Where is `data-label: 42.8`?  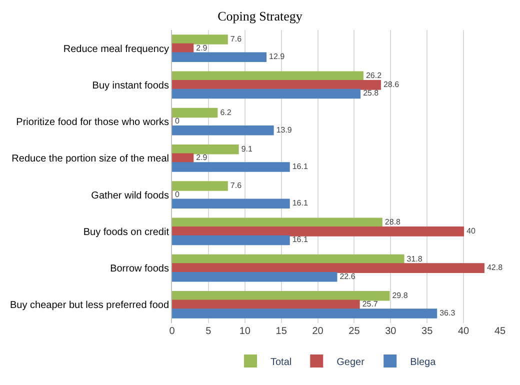 data-label: 42.8 is located at coordinates (495, 267).